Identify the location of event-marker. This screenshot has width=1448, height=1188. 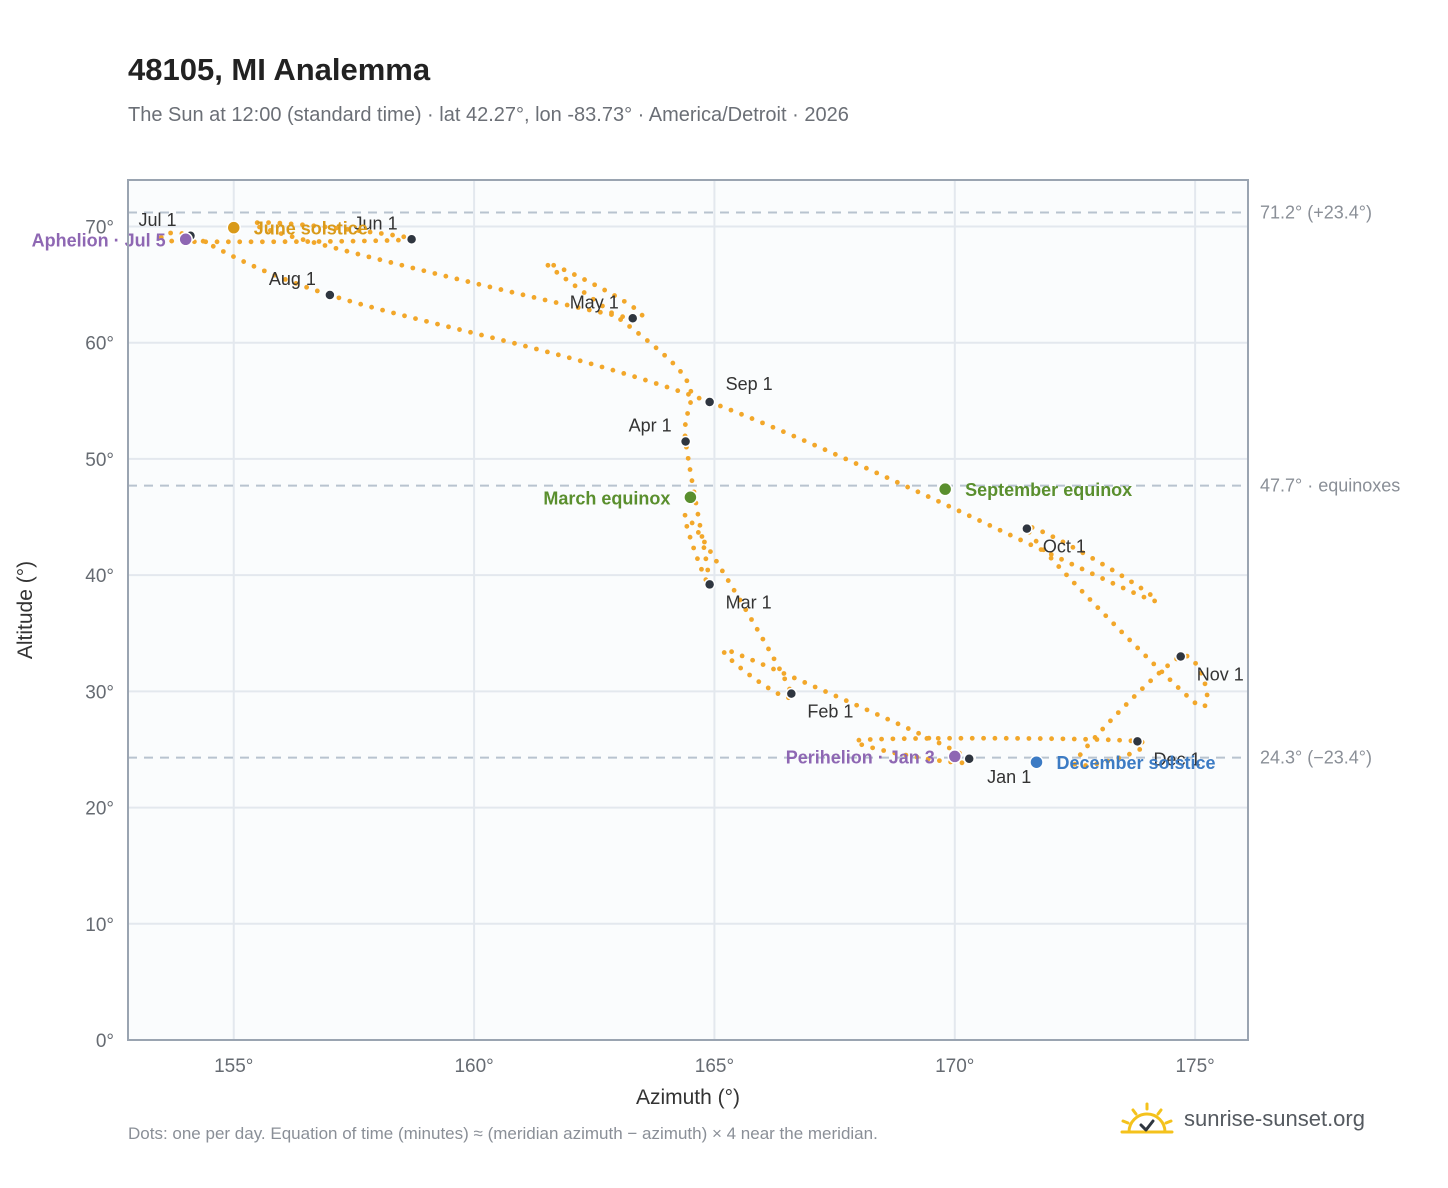
(955, 756).